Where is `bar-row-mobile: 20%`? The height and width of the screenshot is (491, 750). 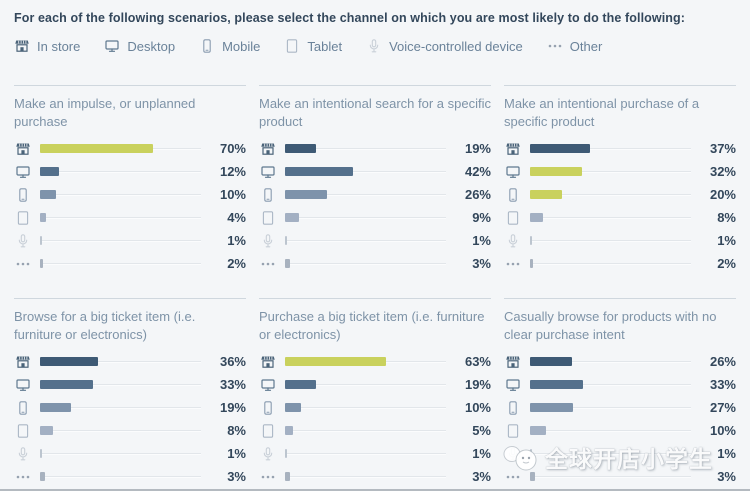 bar-row-mobile: 20% is located at coordinates (620, 194).